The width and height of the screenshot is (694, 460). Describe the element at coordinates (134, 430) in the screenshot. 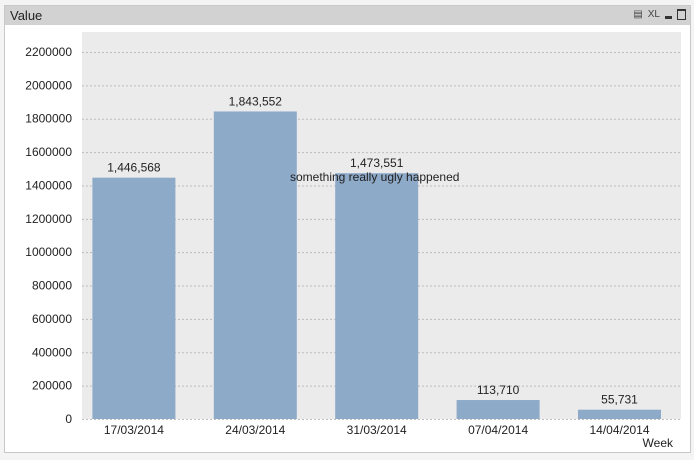

I see `x-tick-label: 17/03/2014` at that location.